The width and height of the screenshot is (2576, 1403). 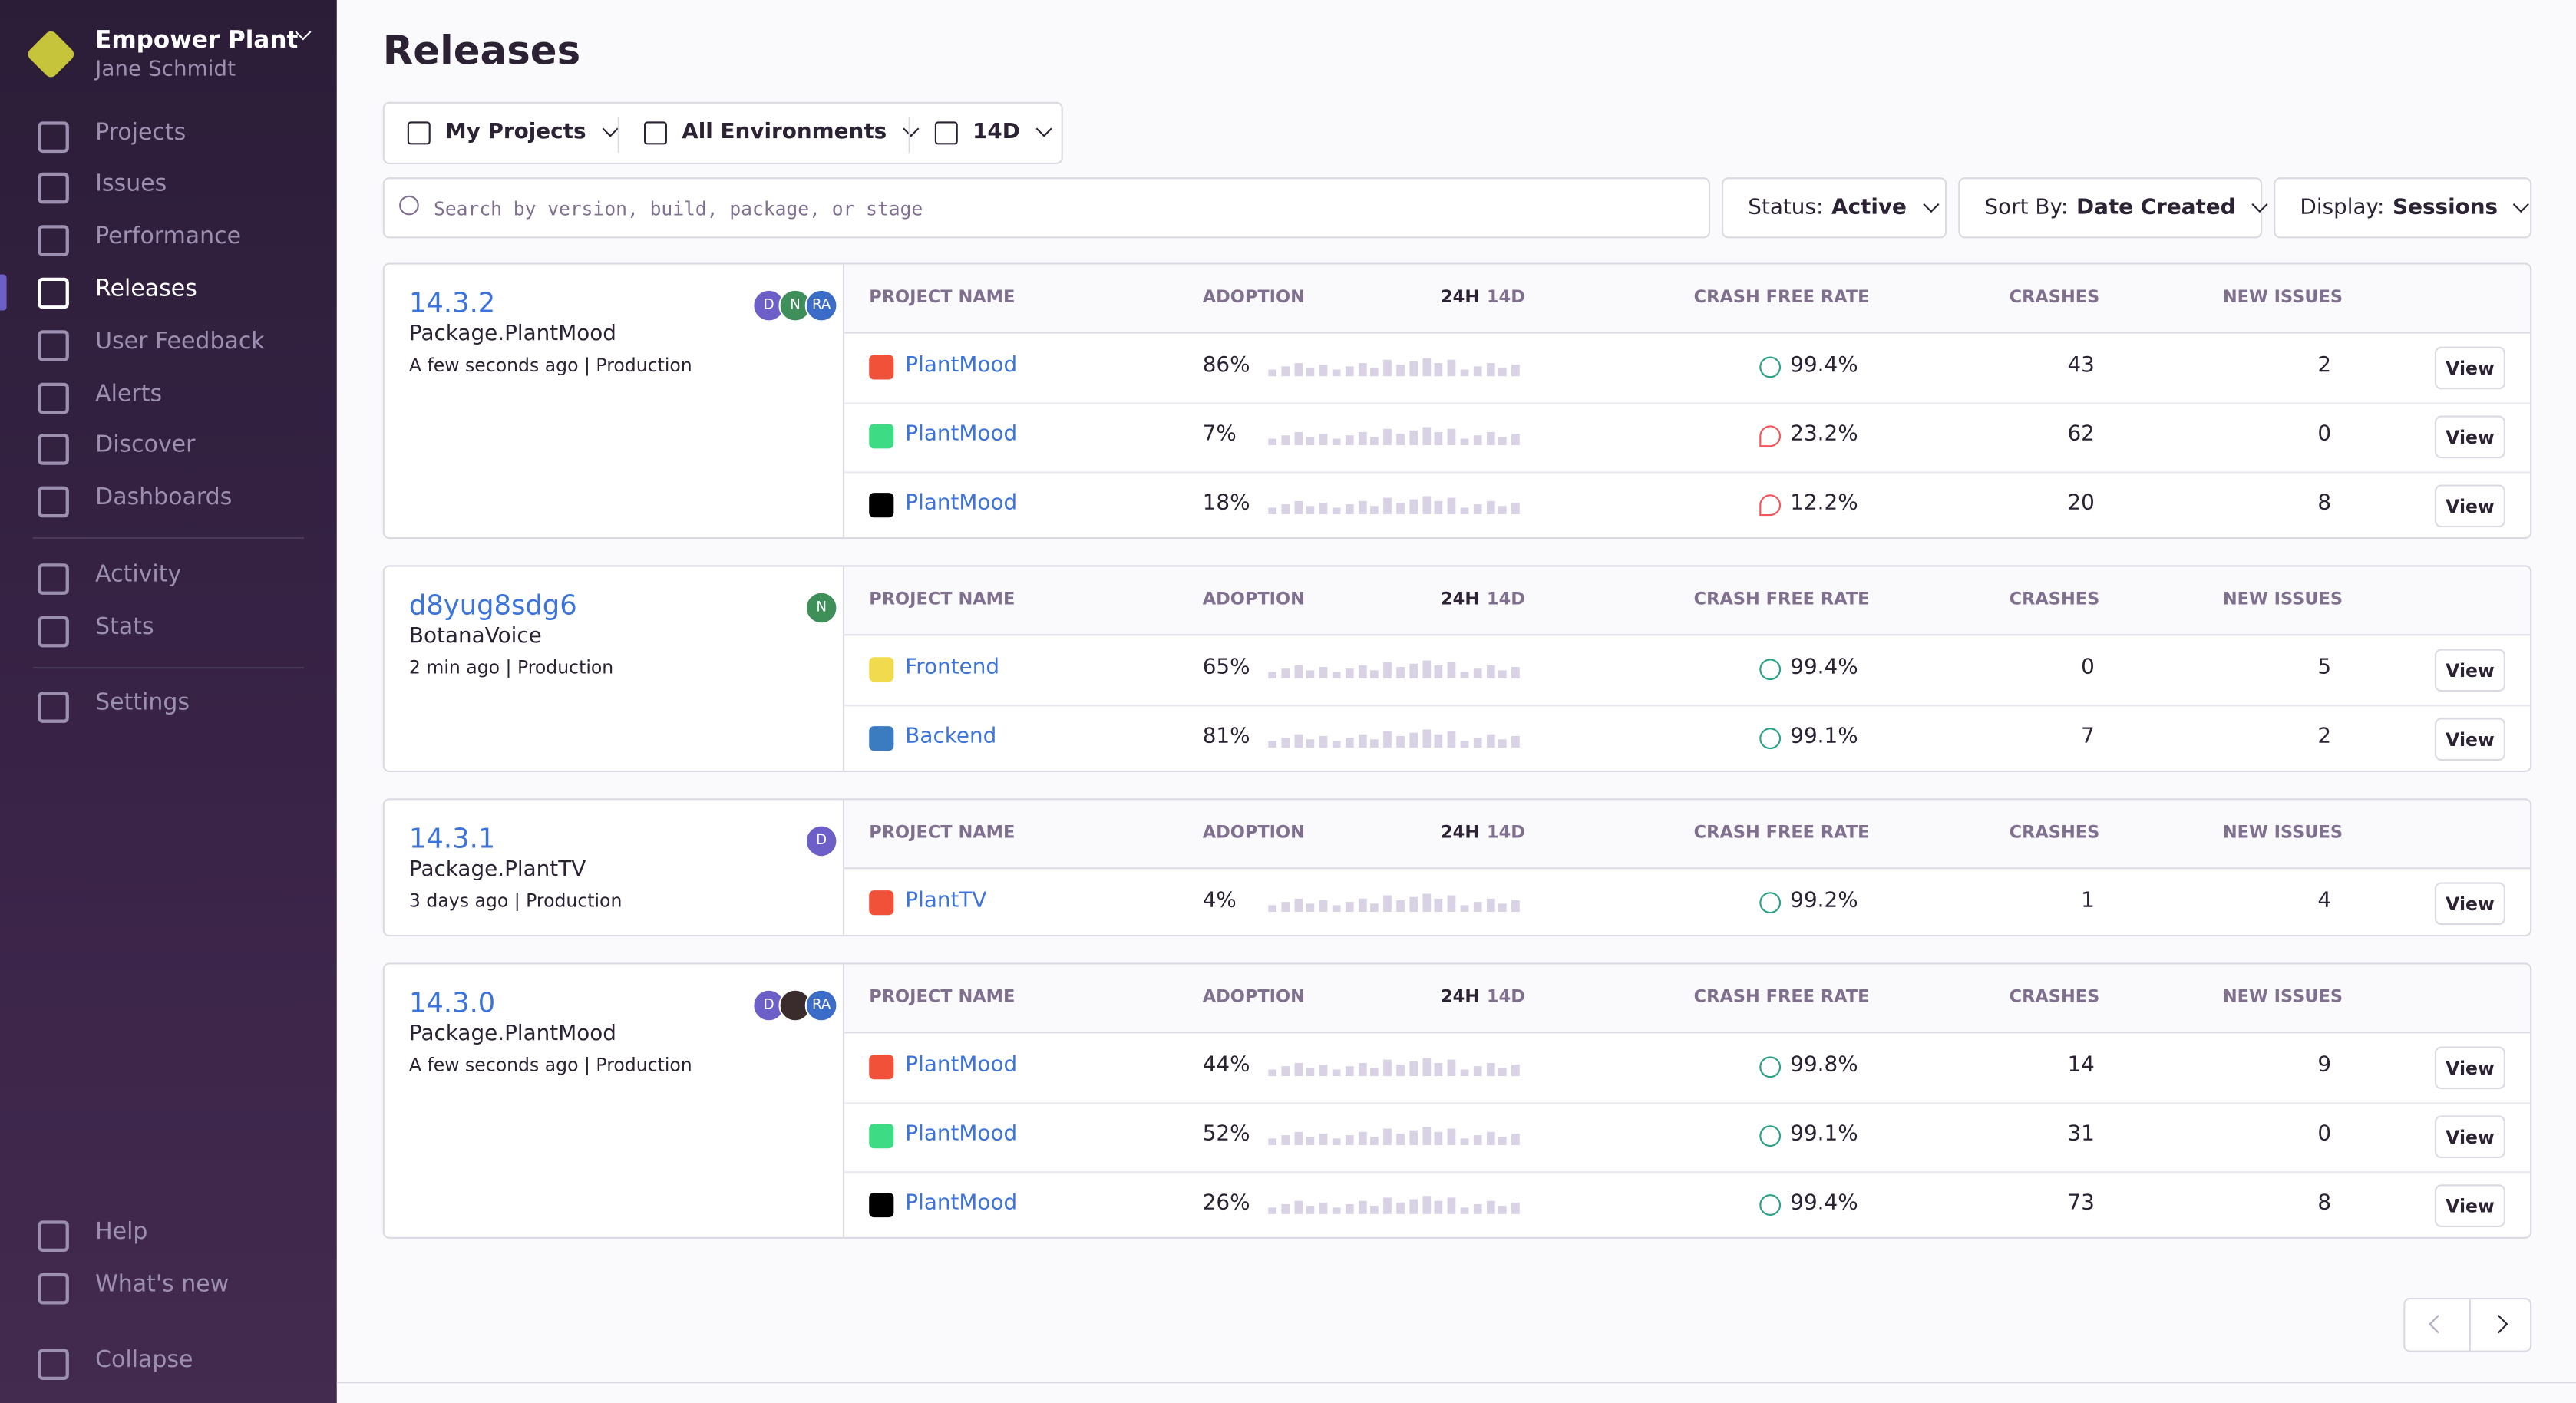 I want to click on dropdown: Sort By: Date Created, so click(x=2113, y=208).